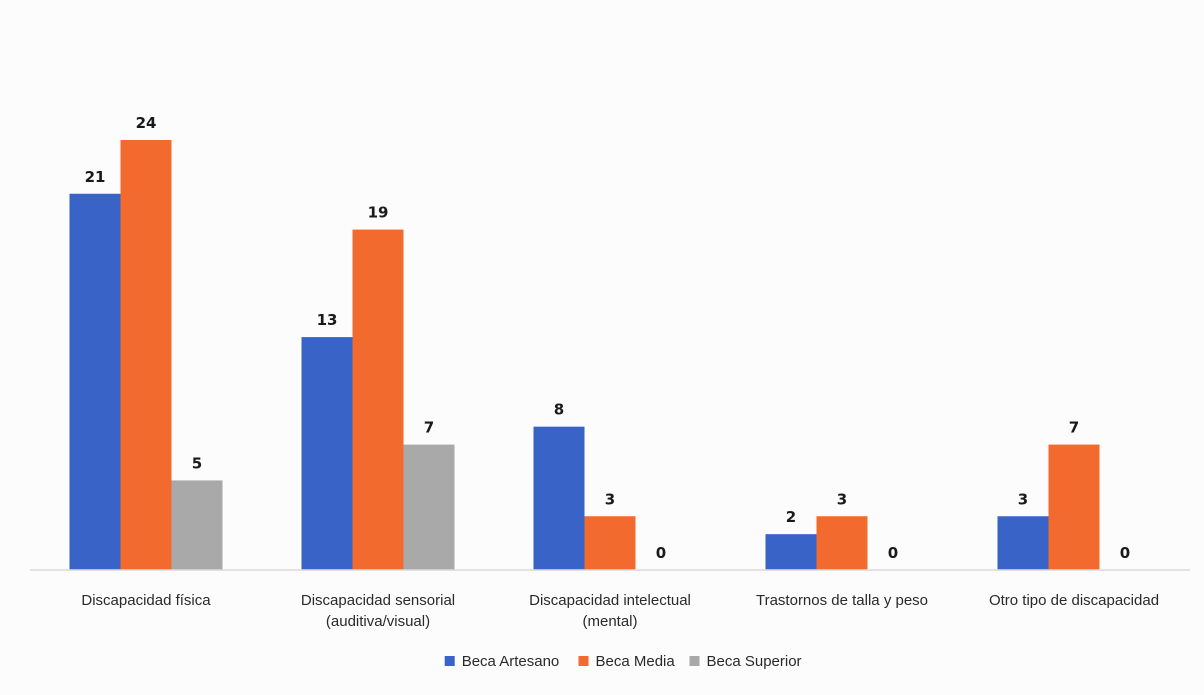 The image size is (1204, 695). Describe the element at coordinates (378, 621) in the screenshot. I see `category-label-line: (auditiva/visual)` at that location.